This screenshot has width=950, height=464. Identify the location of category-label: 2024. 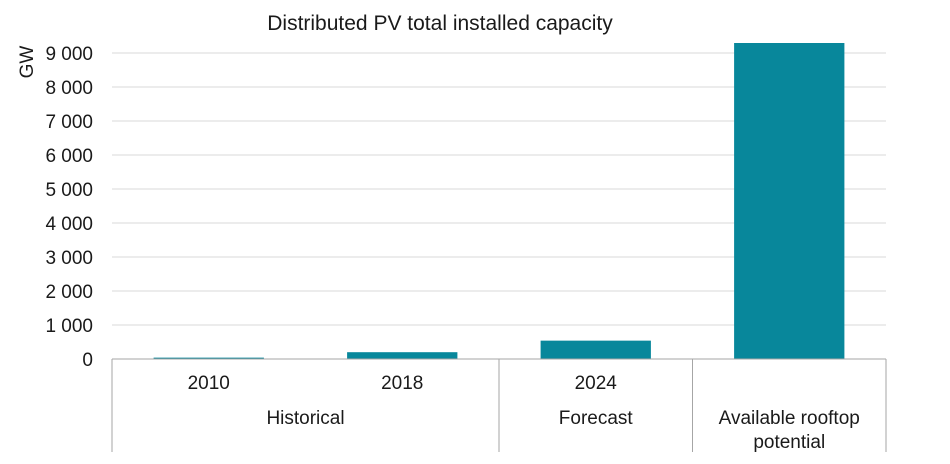
(596, 383).